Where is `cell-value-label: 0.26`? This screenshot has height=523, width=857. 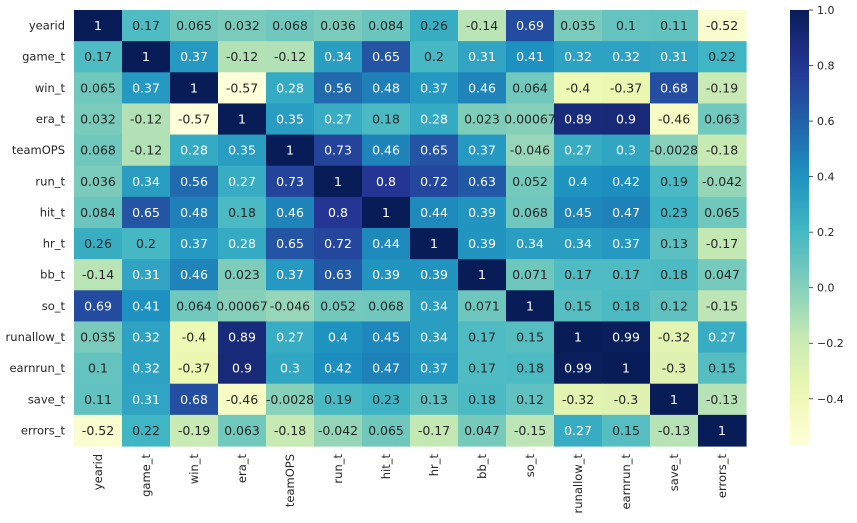
cell-value-label: 0.26 is located at coordinates (98, 243).